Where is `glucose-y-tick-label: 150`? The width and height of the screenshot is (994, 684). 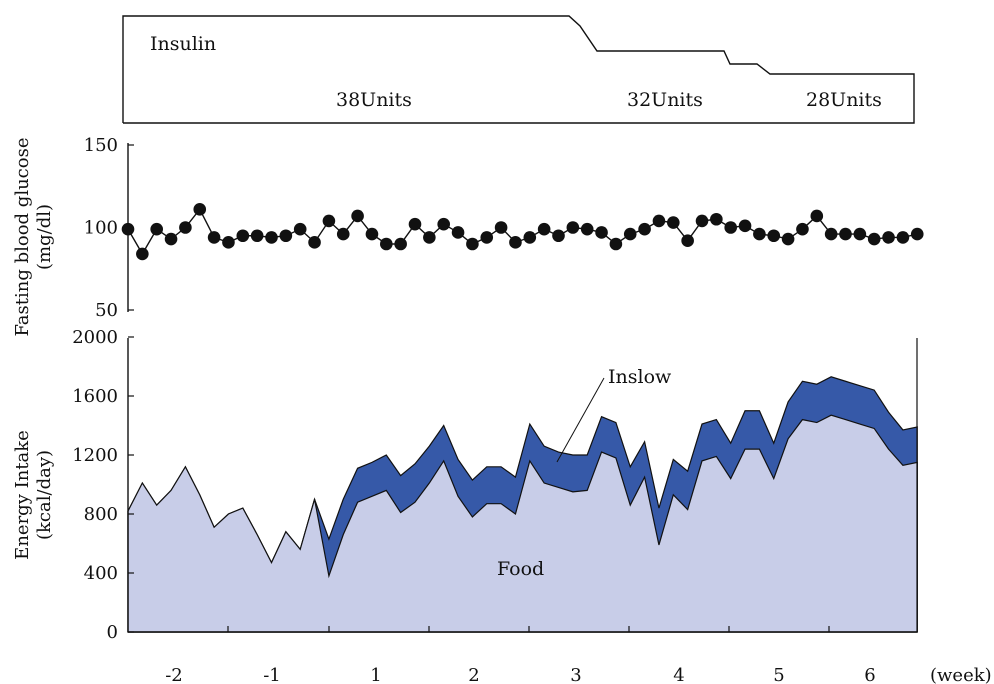
glucose-y-tick-label: 150 is located at coordinates (101, 145).